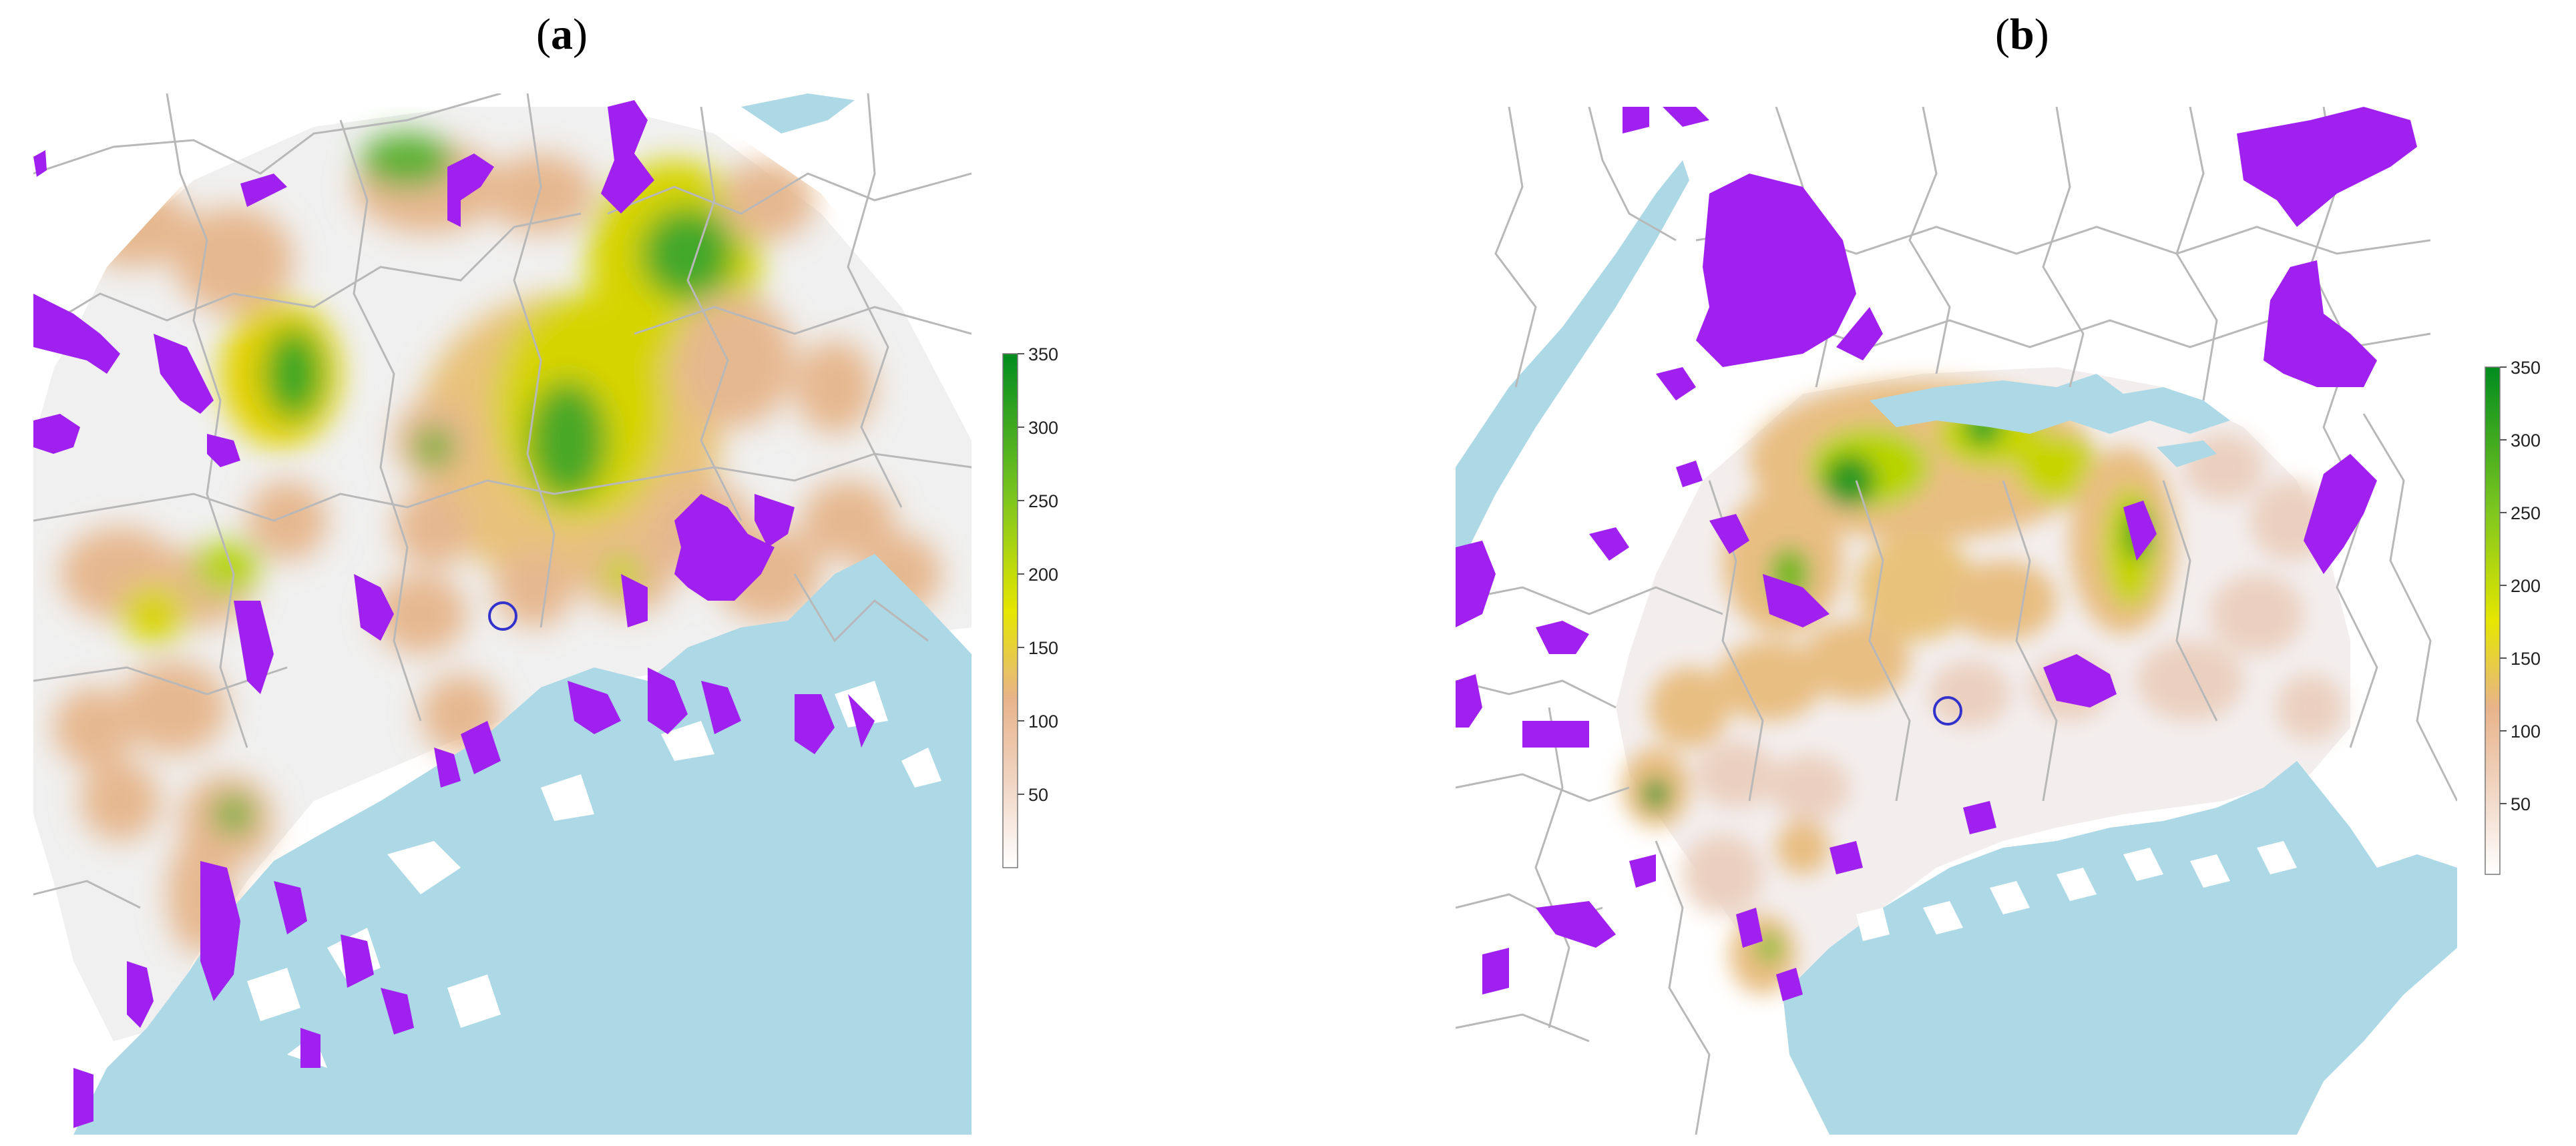 Image resolution: width=2576 pixels, height=1146 pixels. What do you see at coordinates (798, 113) in the screenshot?
I see `sea-inlet` at bounding box center [798, 113].